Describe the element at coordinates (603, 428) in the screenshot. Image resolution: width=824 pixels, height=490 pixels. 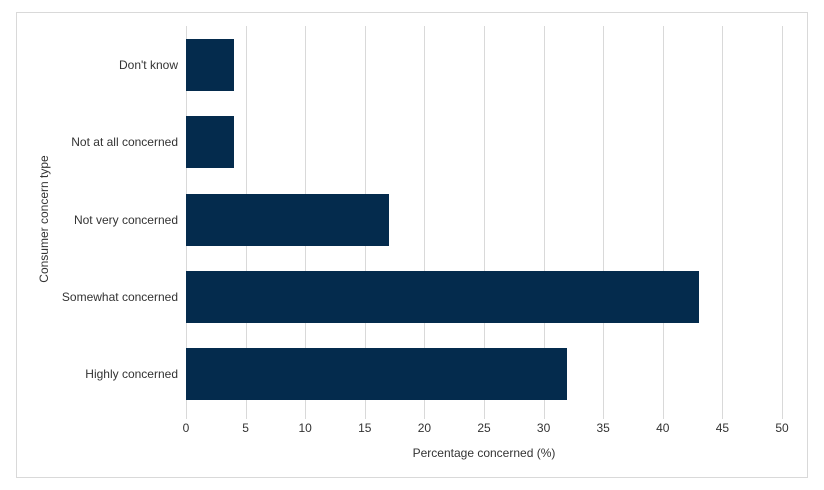
I see `x-tick-label-35: 35` at that location.